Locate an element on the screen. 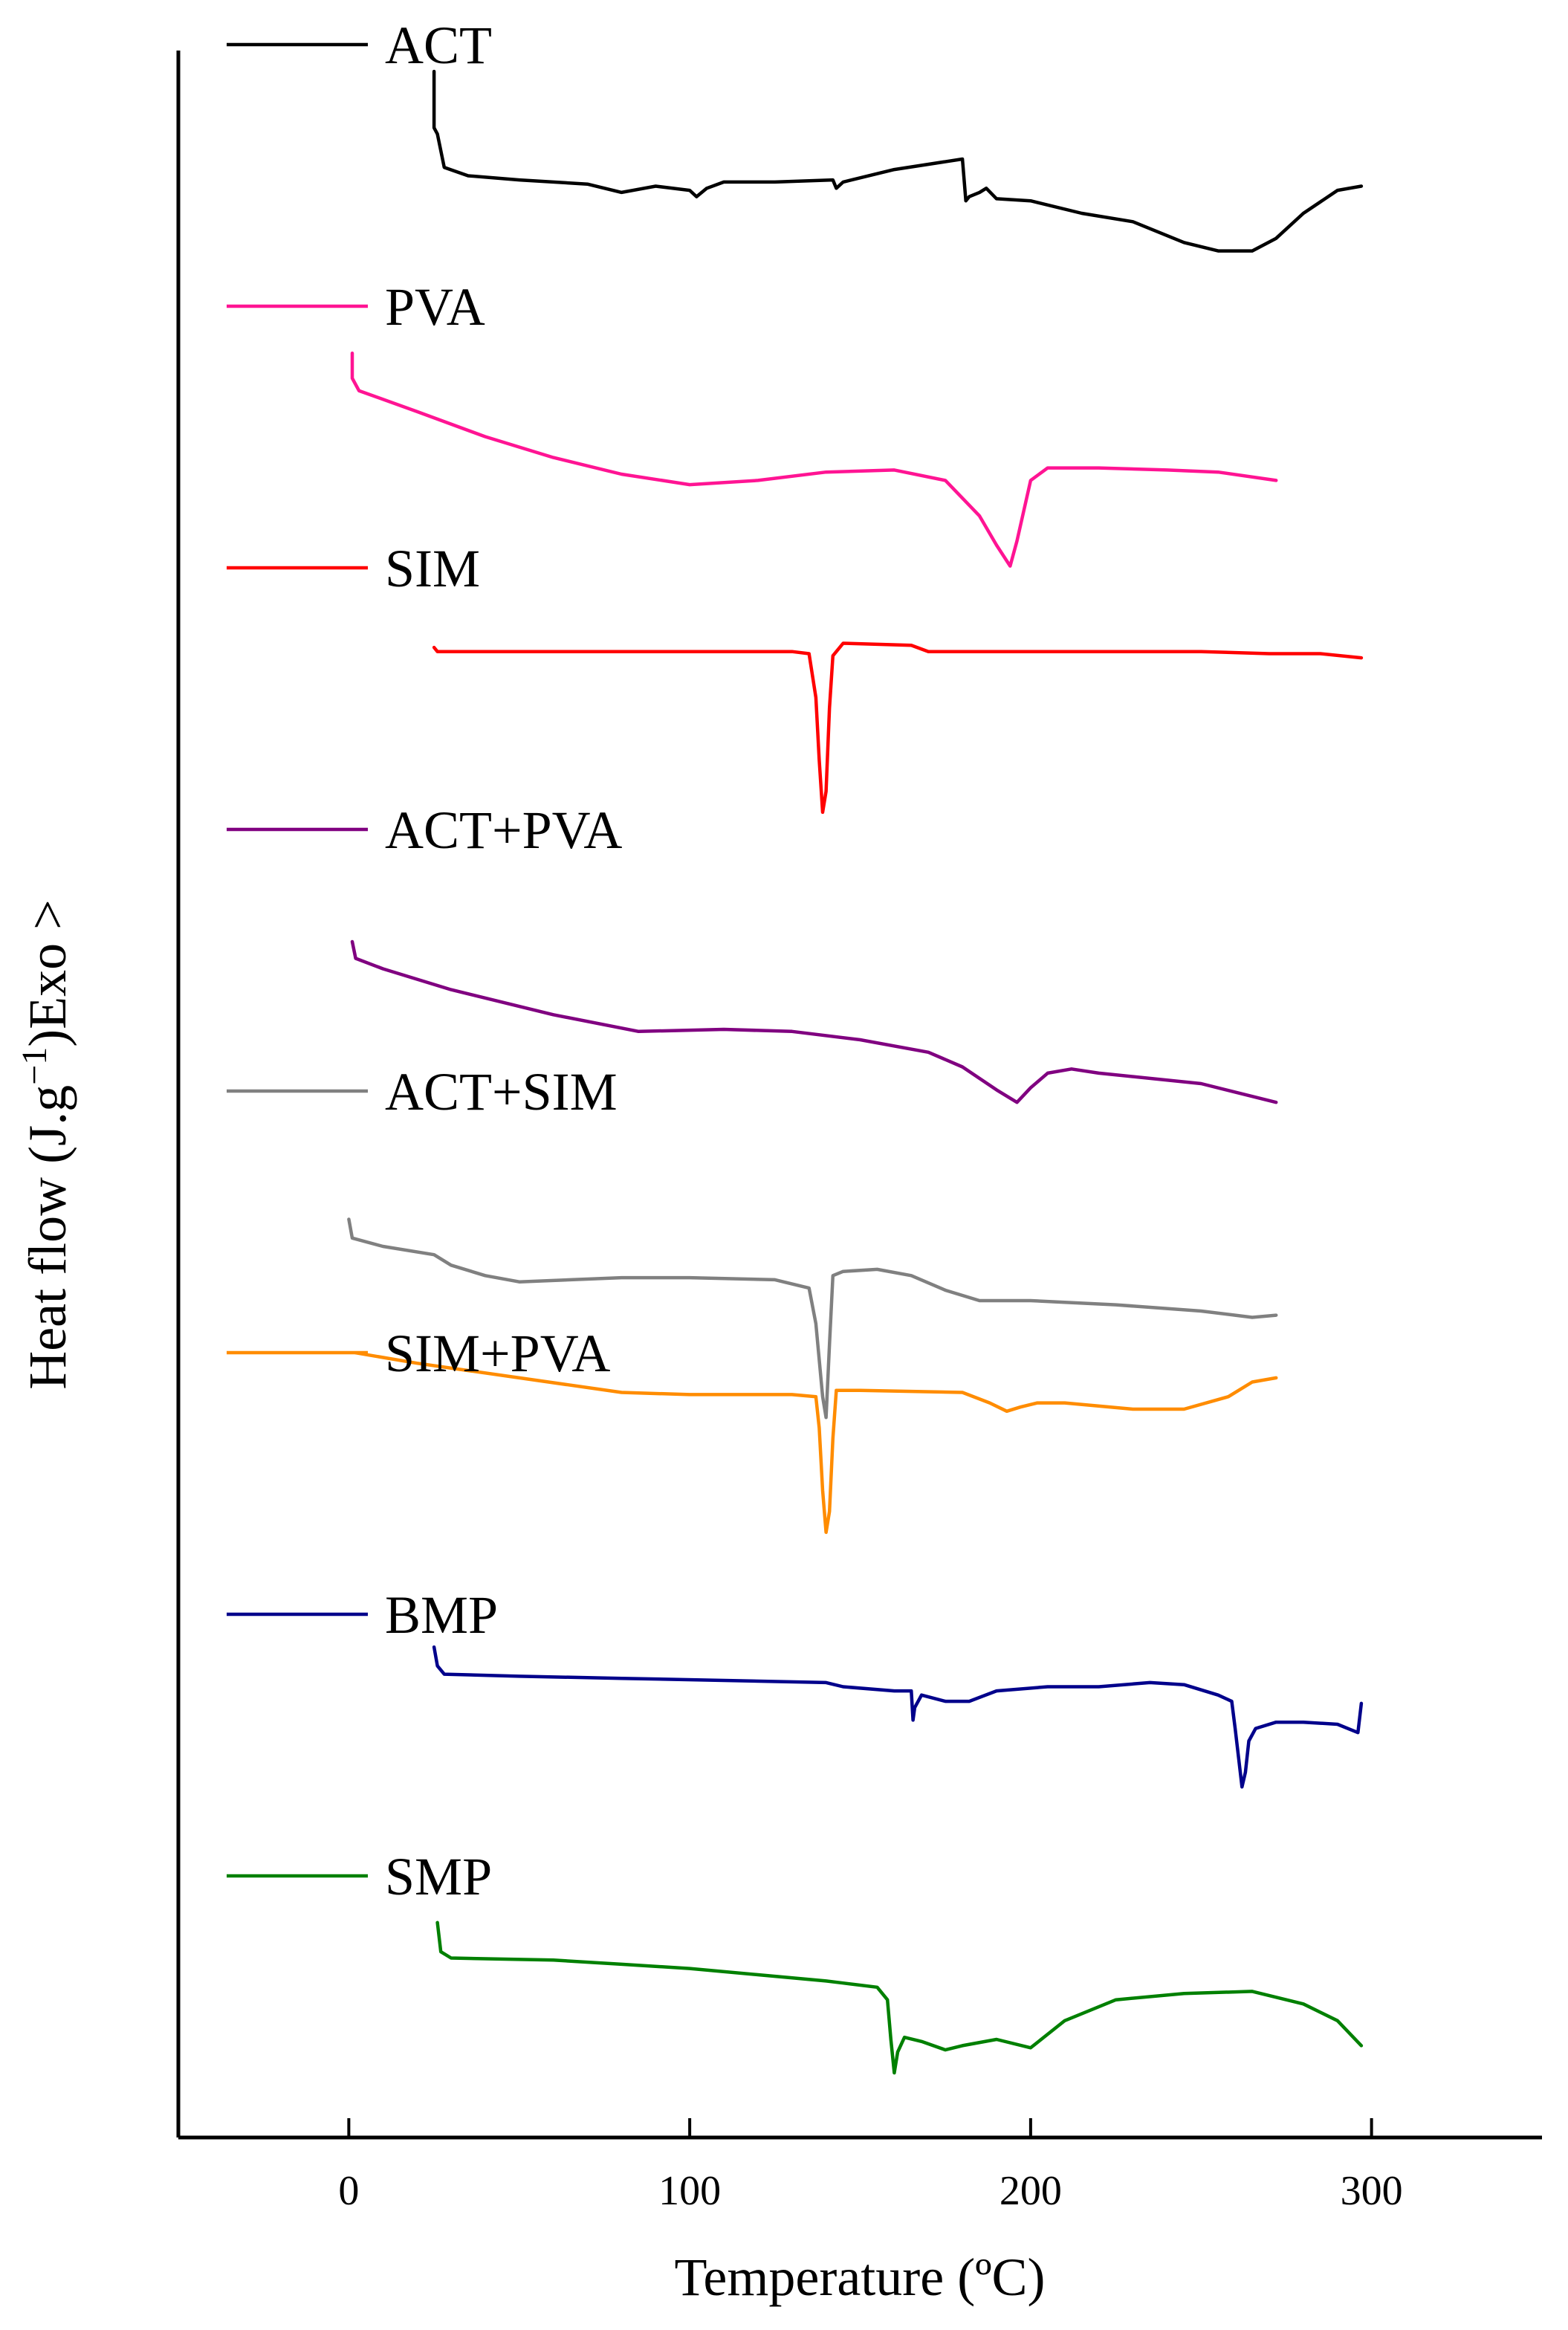  y-axis-title: Heat flow (J.g−1)Exo > is located at coordinates (46, 1144).